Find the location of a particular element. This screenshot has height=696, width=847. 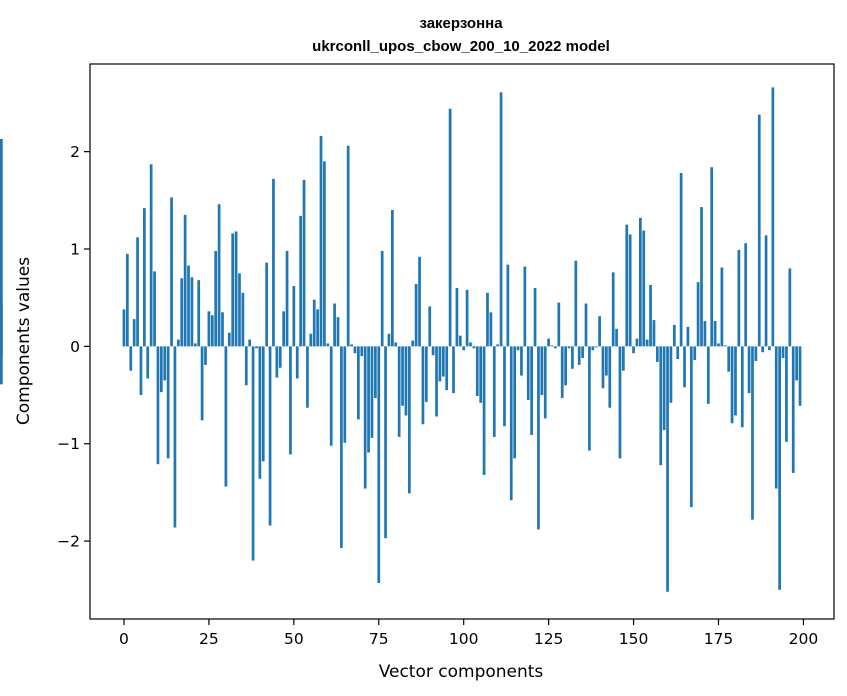

y-tick-label: 0 is located at coordinates (75, 347).